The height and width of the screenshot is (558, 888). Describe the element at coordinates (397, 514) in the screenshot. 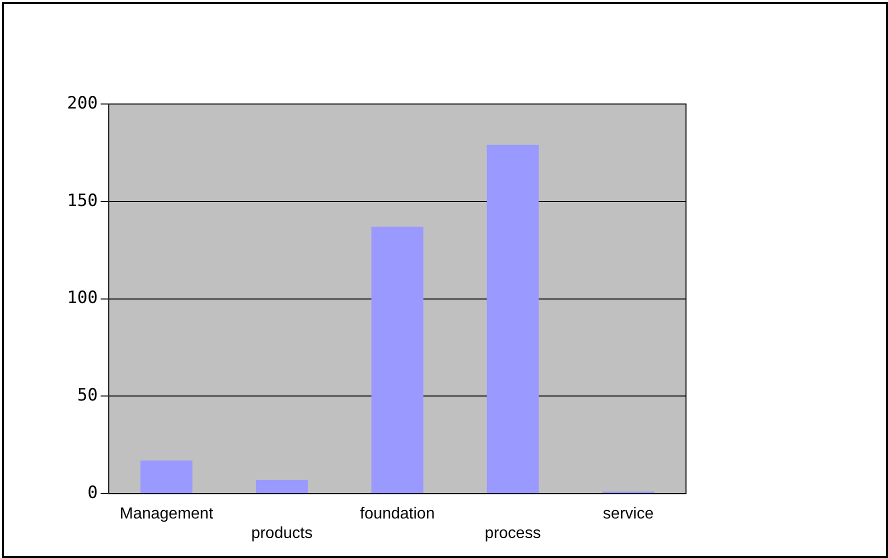

I see `x-tick-label: foundation` at that location.